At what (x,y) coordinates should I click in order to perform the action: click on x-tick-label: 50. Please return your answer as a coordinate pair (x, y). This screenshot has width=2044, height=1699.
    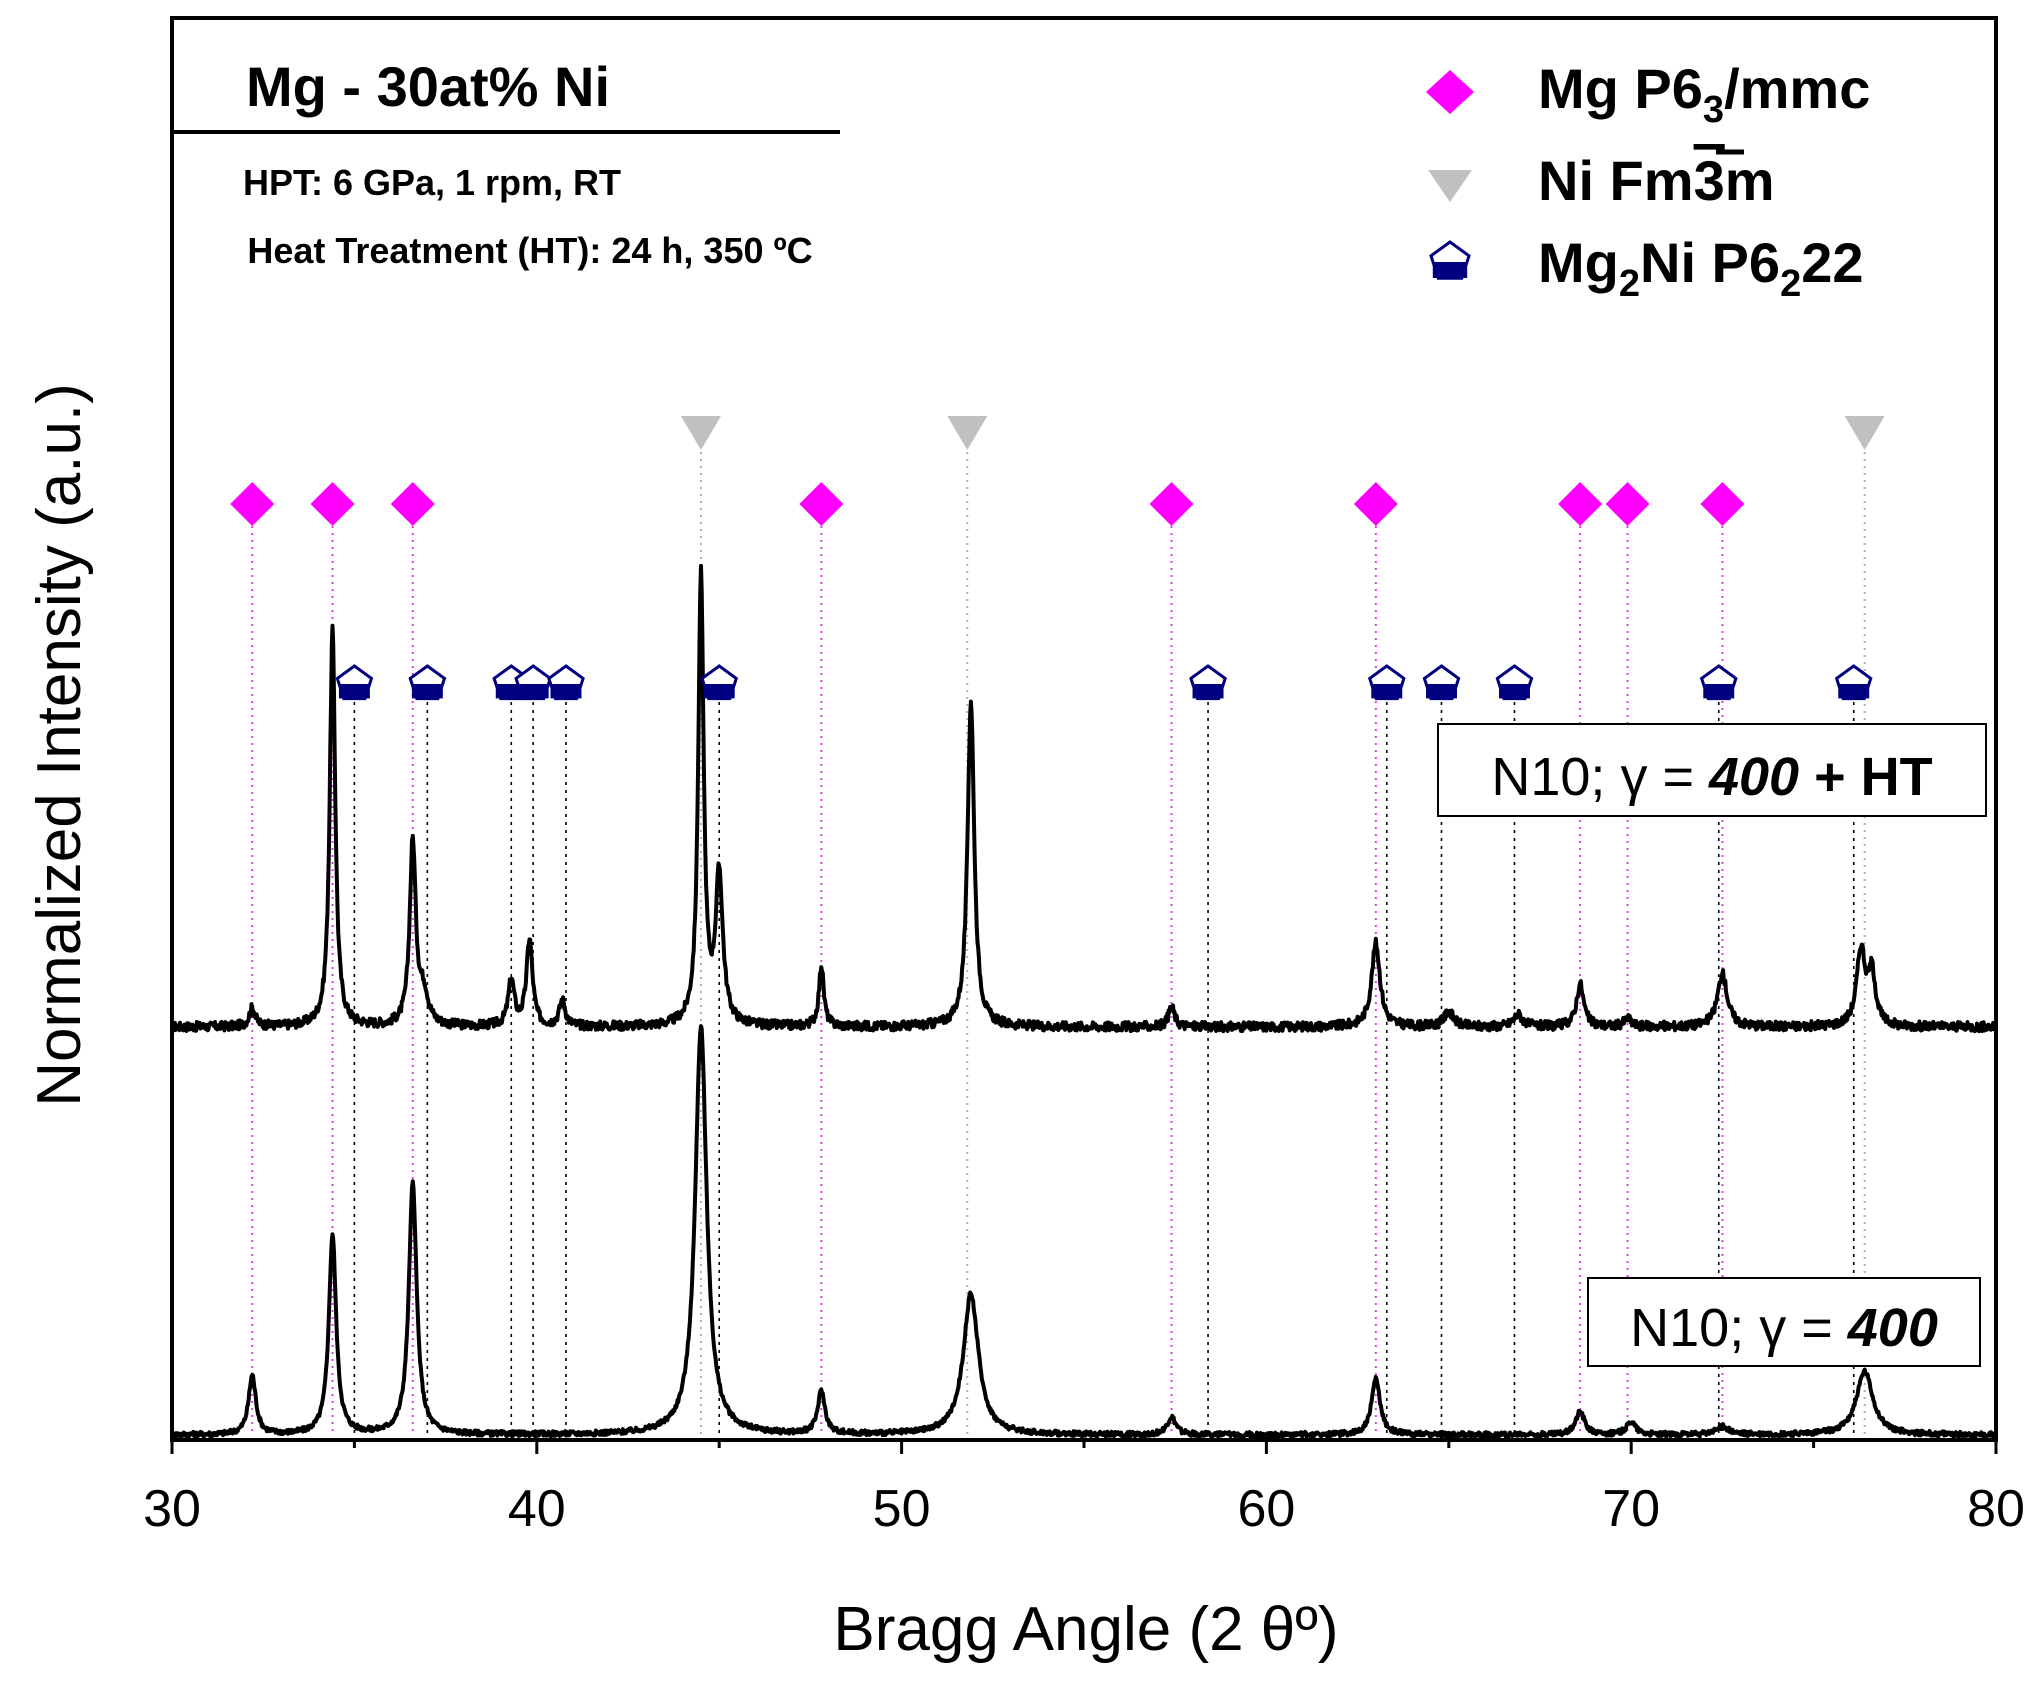
    Looking at the image, I should click on (902, 1509).